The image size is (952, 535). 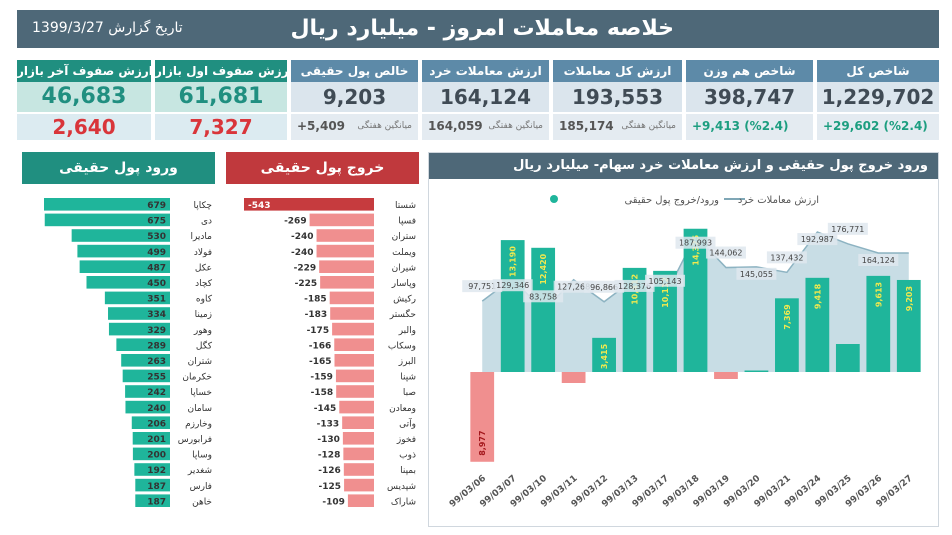 What do you see at coordinates (328, 440) in the screenshot?
I see `outflow-value-label: -130` at bounding box center [328, 440].